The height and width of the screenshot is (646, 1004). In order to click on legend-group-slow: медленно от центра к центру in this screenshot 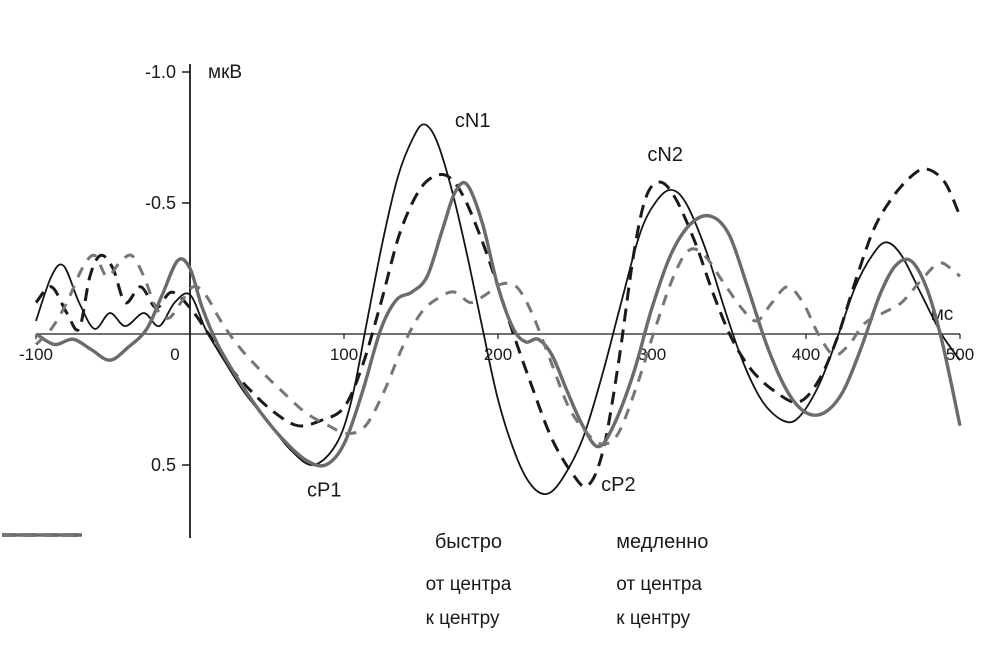, I will do `click(355, 583)`.